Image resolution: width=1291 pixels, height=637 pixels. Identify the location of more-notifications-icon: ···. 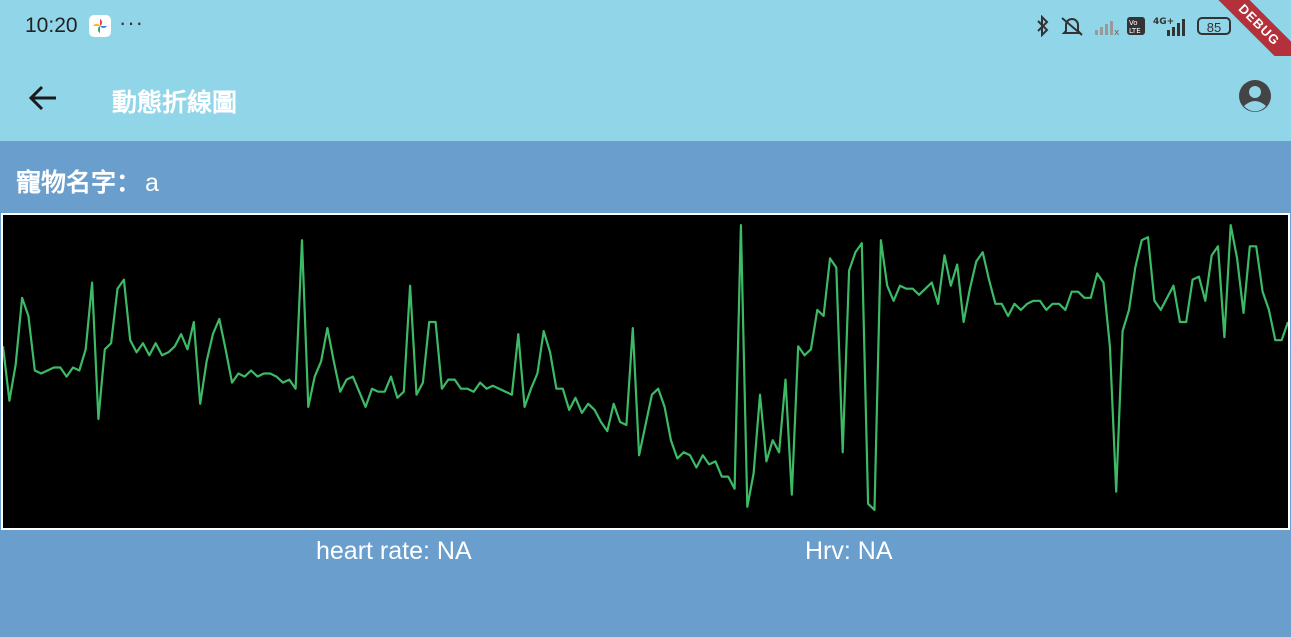
(131, 23).